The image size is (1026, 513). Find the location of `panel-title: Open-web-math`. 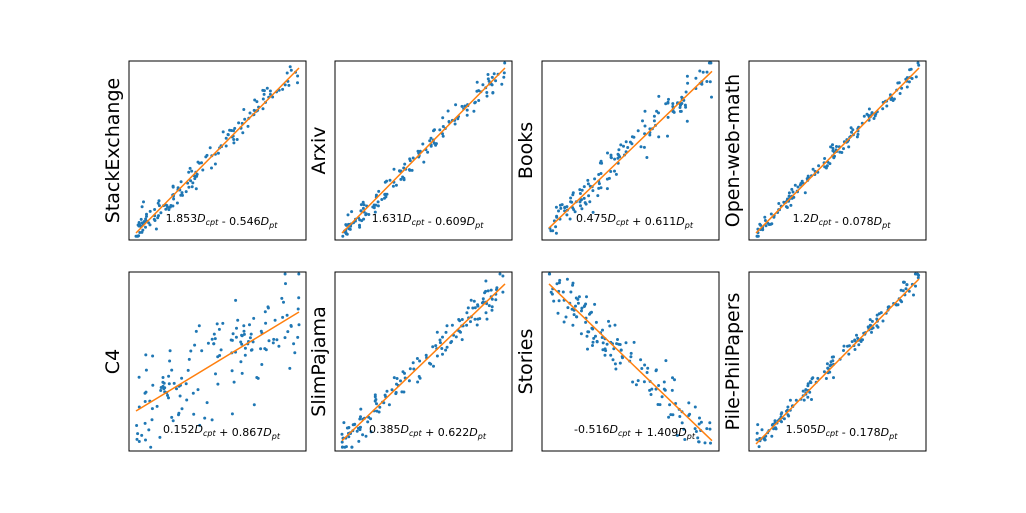

panel-title: Open-web-math is located at coordinates (733, 150).